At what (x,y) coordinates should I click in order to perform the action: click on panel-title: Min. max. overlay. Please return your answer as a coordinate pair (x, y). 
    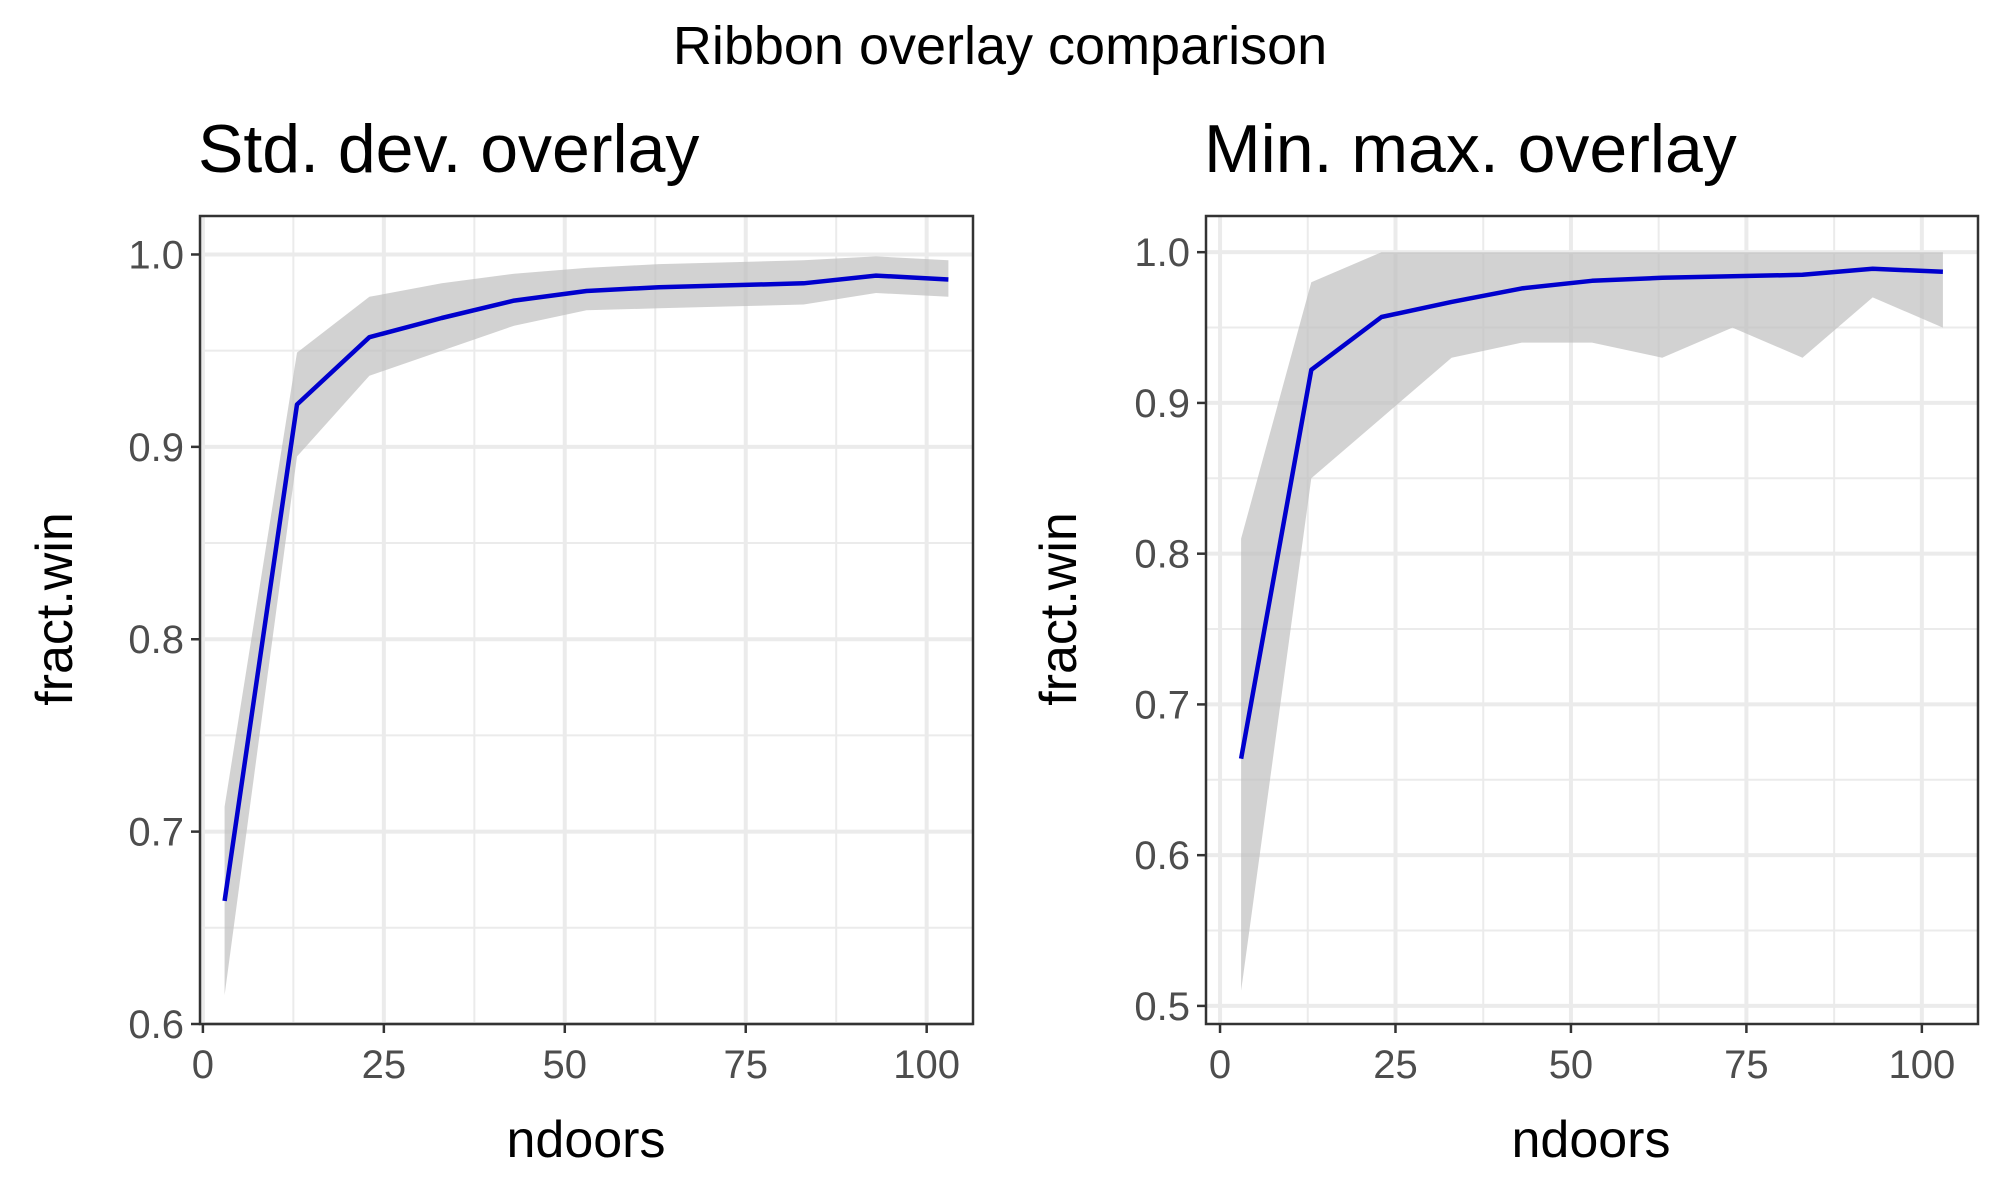
    Looking at the image, I should click on (1470, 149).